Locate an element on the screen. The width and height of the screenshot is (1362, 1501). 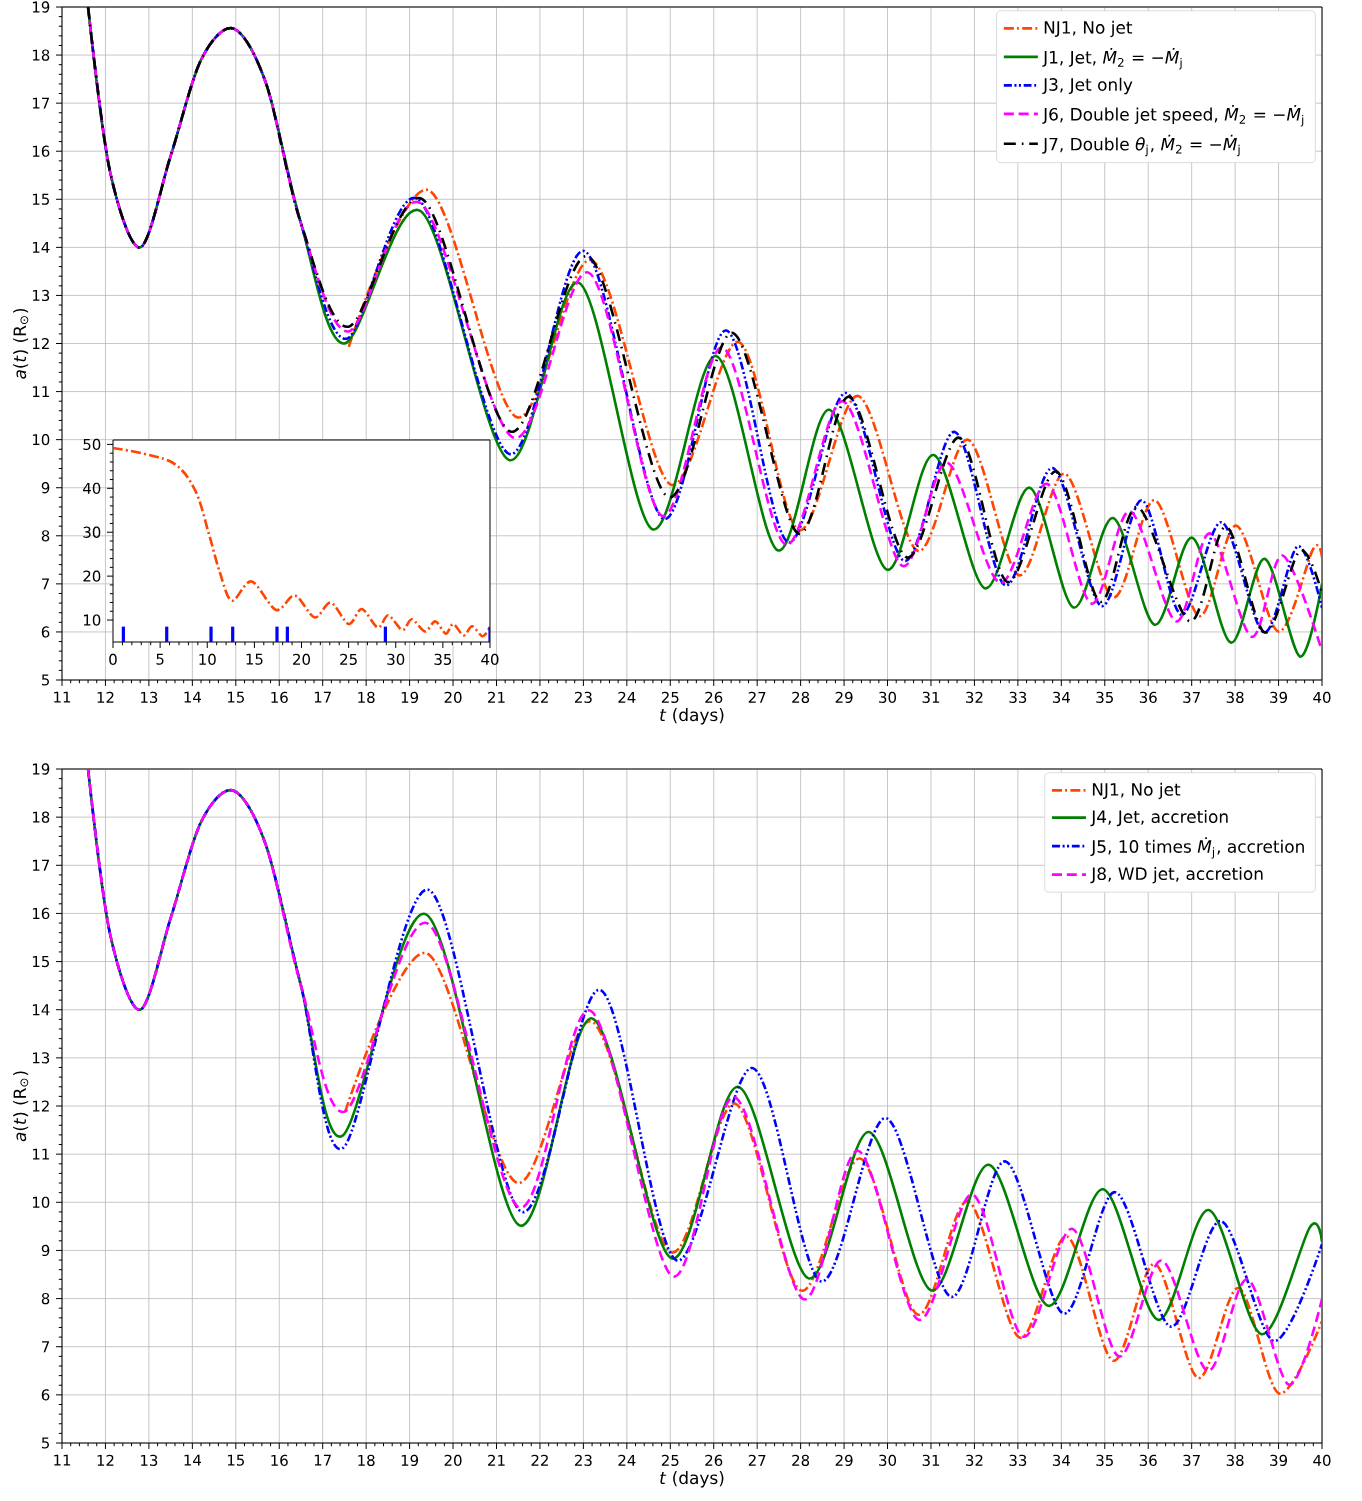
x-tick-label: 14 is located at coordinates (192, 1460).